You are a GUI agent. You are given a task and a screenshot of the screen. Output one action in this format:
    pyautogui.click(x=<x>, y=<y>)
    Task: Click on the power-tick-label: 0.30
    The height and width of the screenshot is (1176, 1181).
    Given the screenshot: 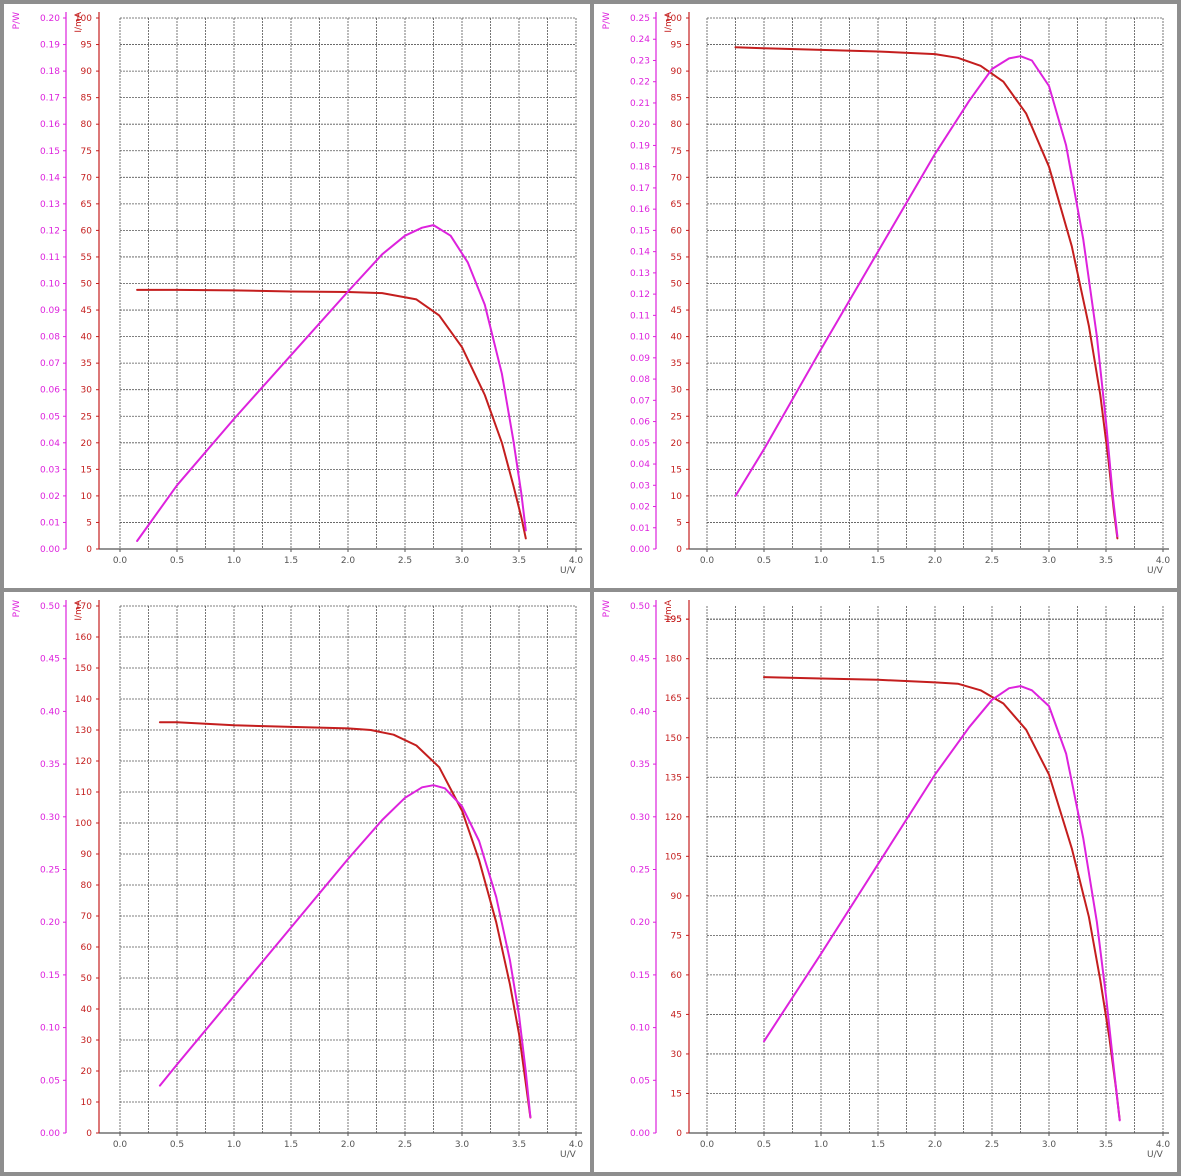 What is the action you would take?
    pyautogui.click(x=50, y=818)
    